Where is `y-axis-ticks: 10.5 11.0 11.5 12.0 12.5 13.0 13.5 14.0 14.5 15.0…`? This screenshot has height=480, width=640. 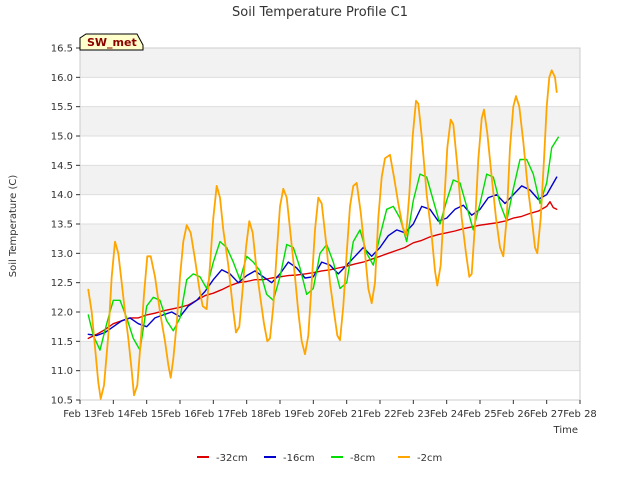 y-axis-ticks: 10.5 11.0 11.5 12.0 12.5 13.0 13.5 14.0 14.5 15.0… is located at coordinates (65, 225).